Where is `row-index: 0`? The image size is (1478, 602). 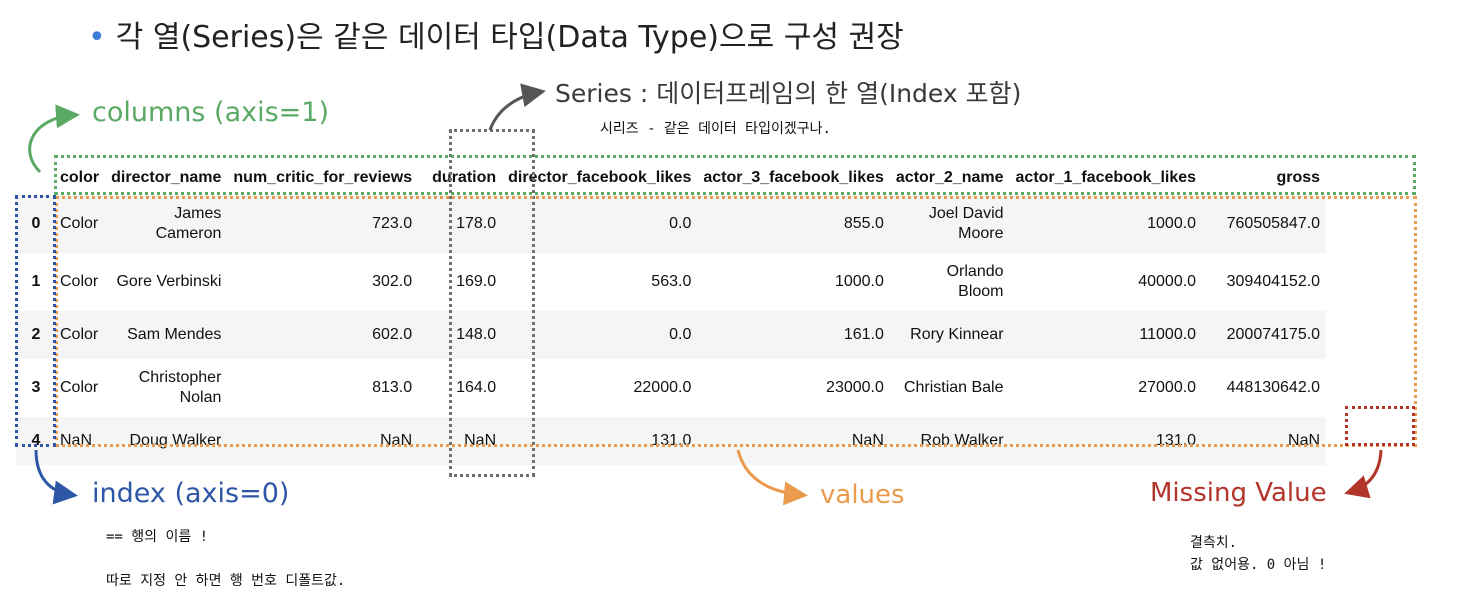
row-index: 0 is located at coordinates (36, 223).